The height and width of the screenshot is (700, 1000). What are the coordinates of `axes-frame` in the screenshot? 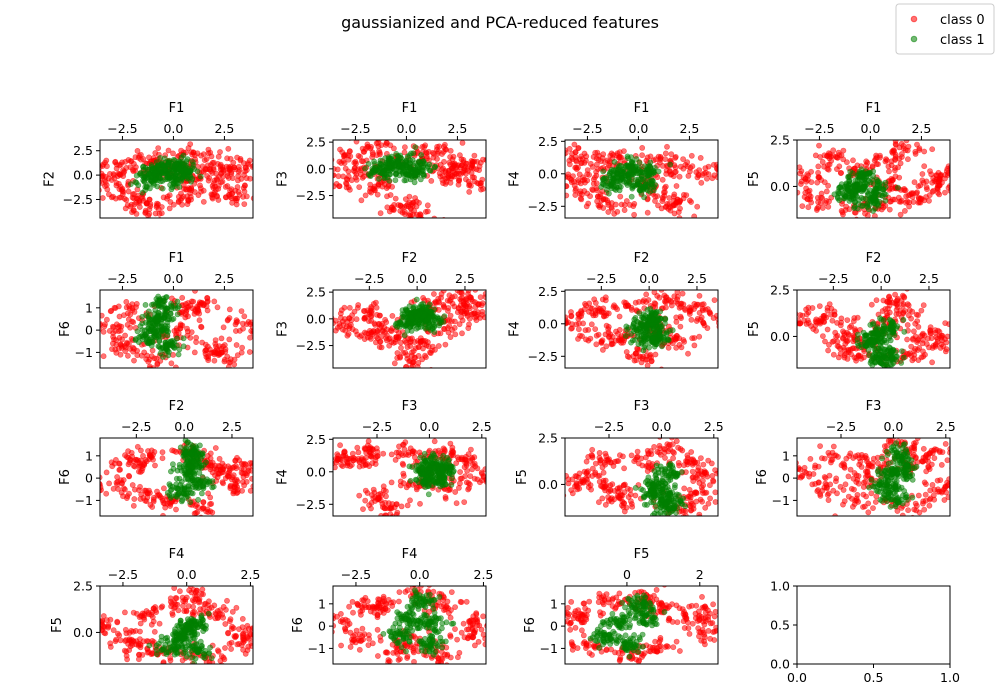 It's located at (409, 329).